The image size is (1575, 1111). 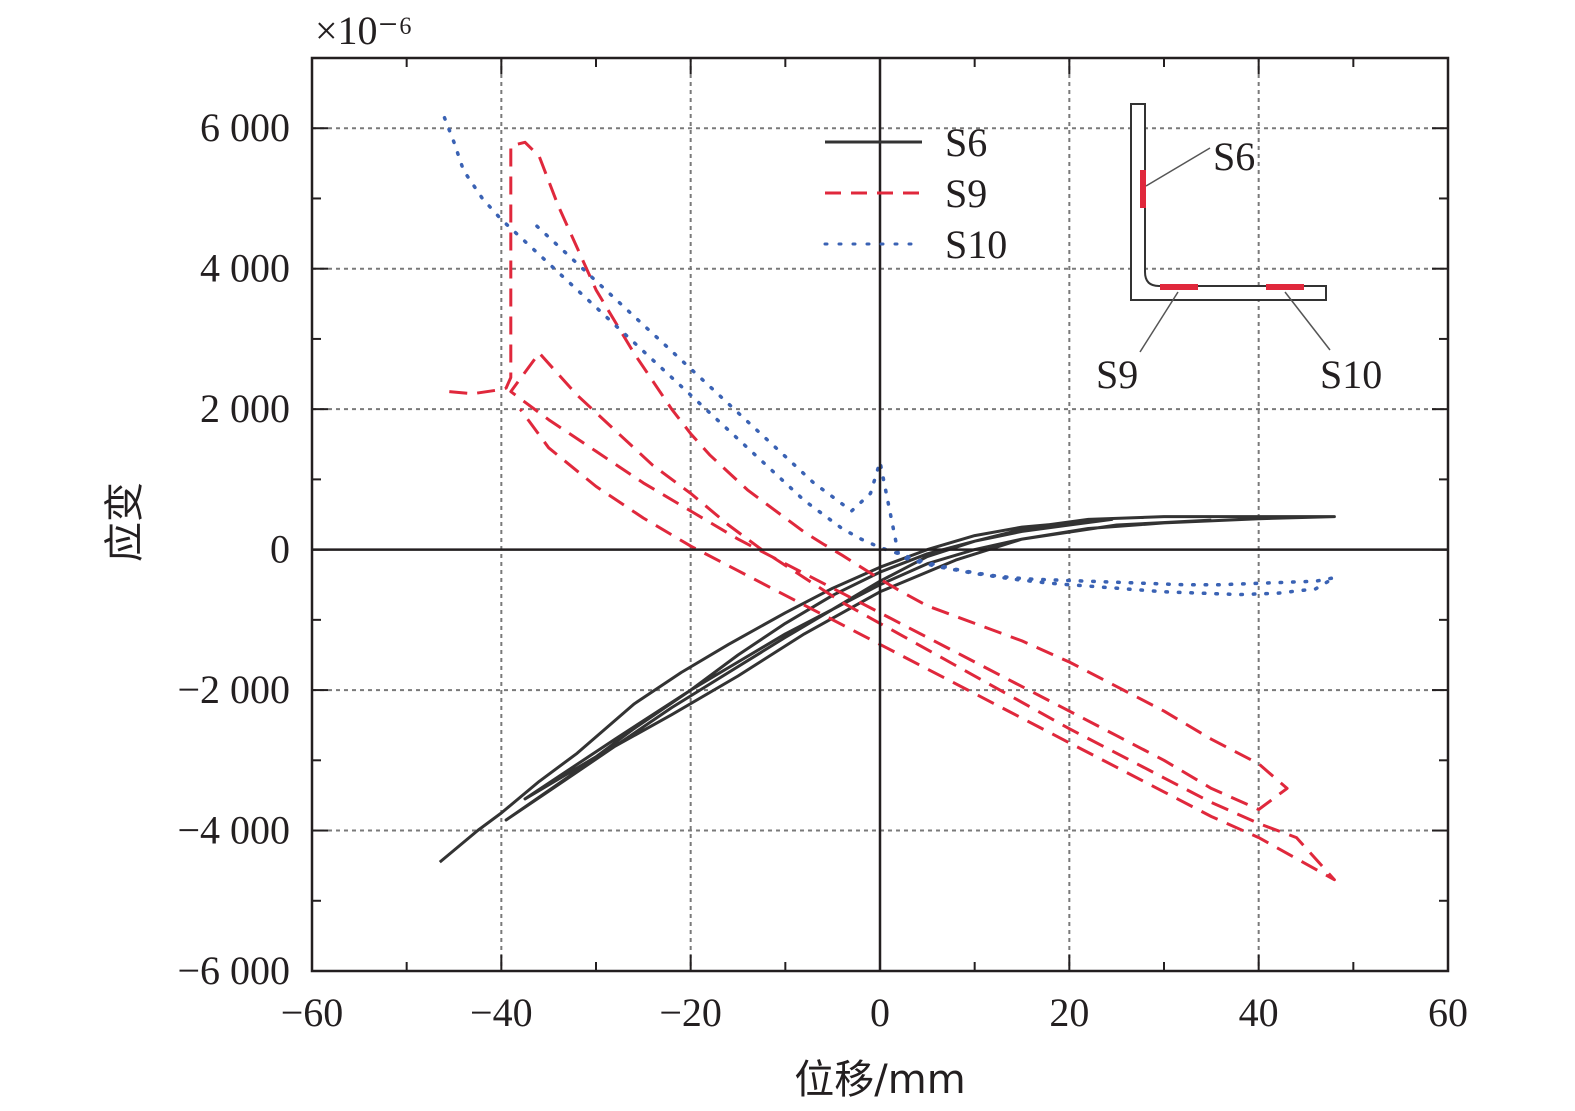 What do you see at coordinates (915, 193) in the screenshot?
I see `legend: S6 S9 S10` at bounding box center [915, 193].